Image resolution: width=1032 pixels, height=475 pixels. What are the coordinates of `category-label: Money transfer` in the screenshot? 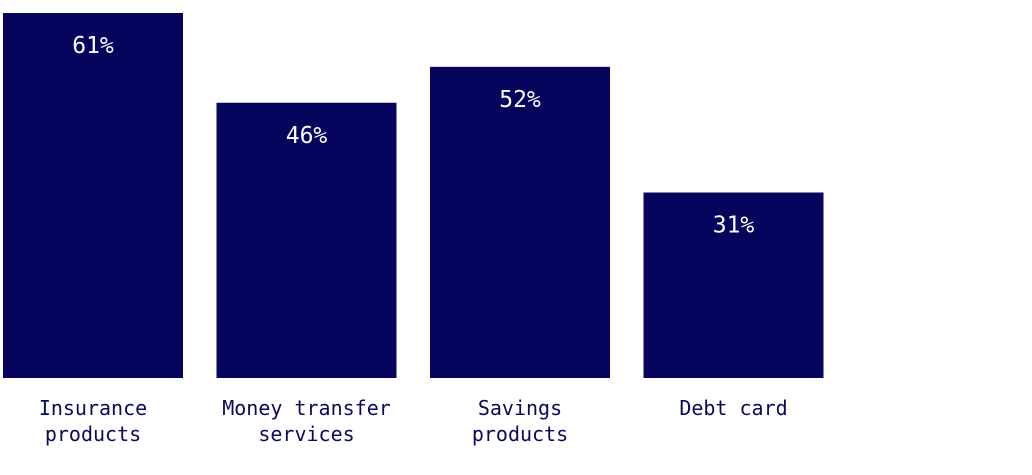 It's located at (306, 408).